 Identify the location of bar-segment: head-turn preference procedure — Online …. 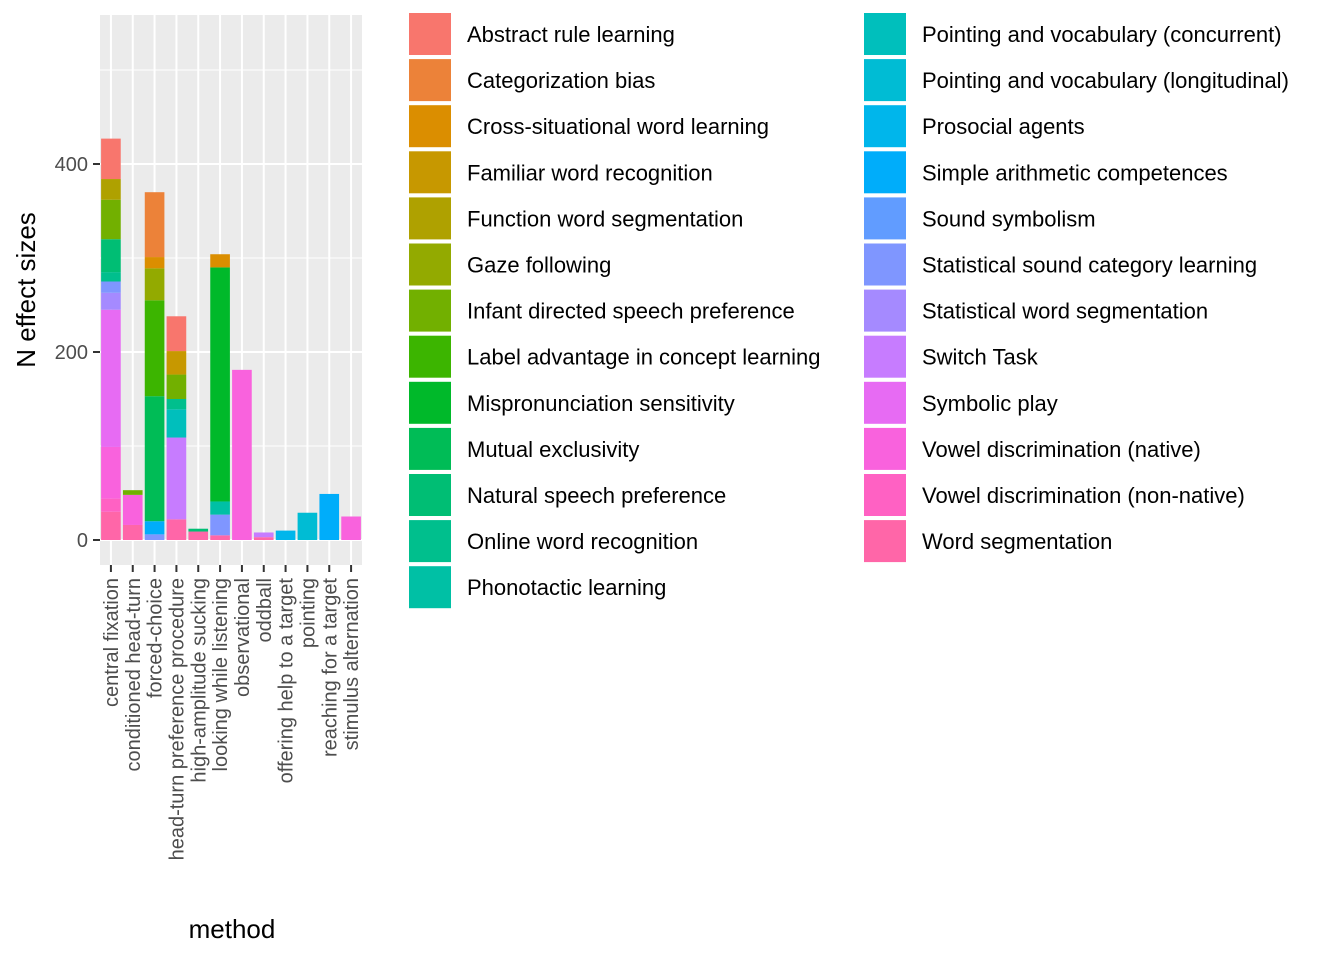
(176, 404).